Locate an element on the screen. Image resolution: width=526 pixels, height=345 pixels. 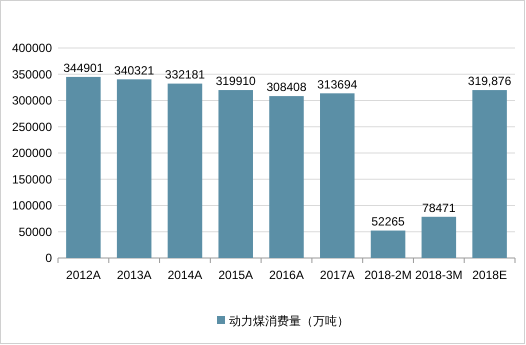
y-tick-label: 100000 is located at coordinates (32, 205).